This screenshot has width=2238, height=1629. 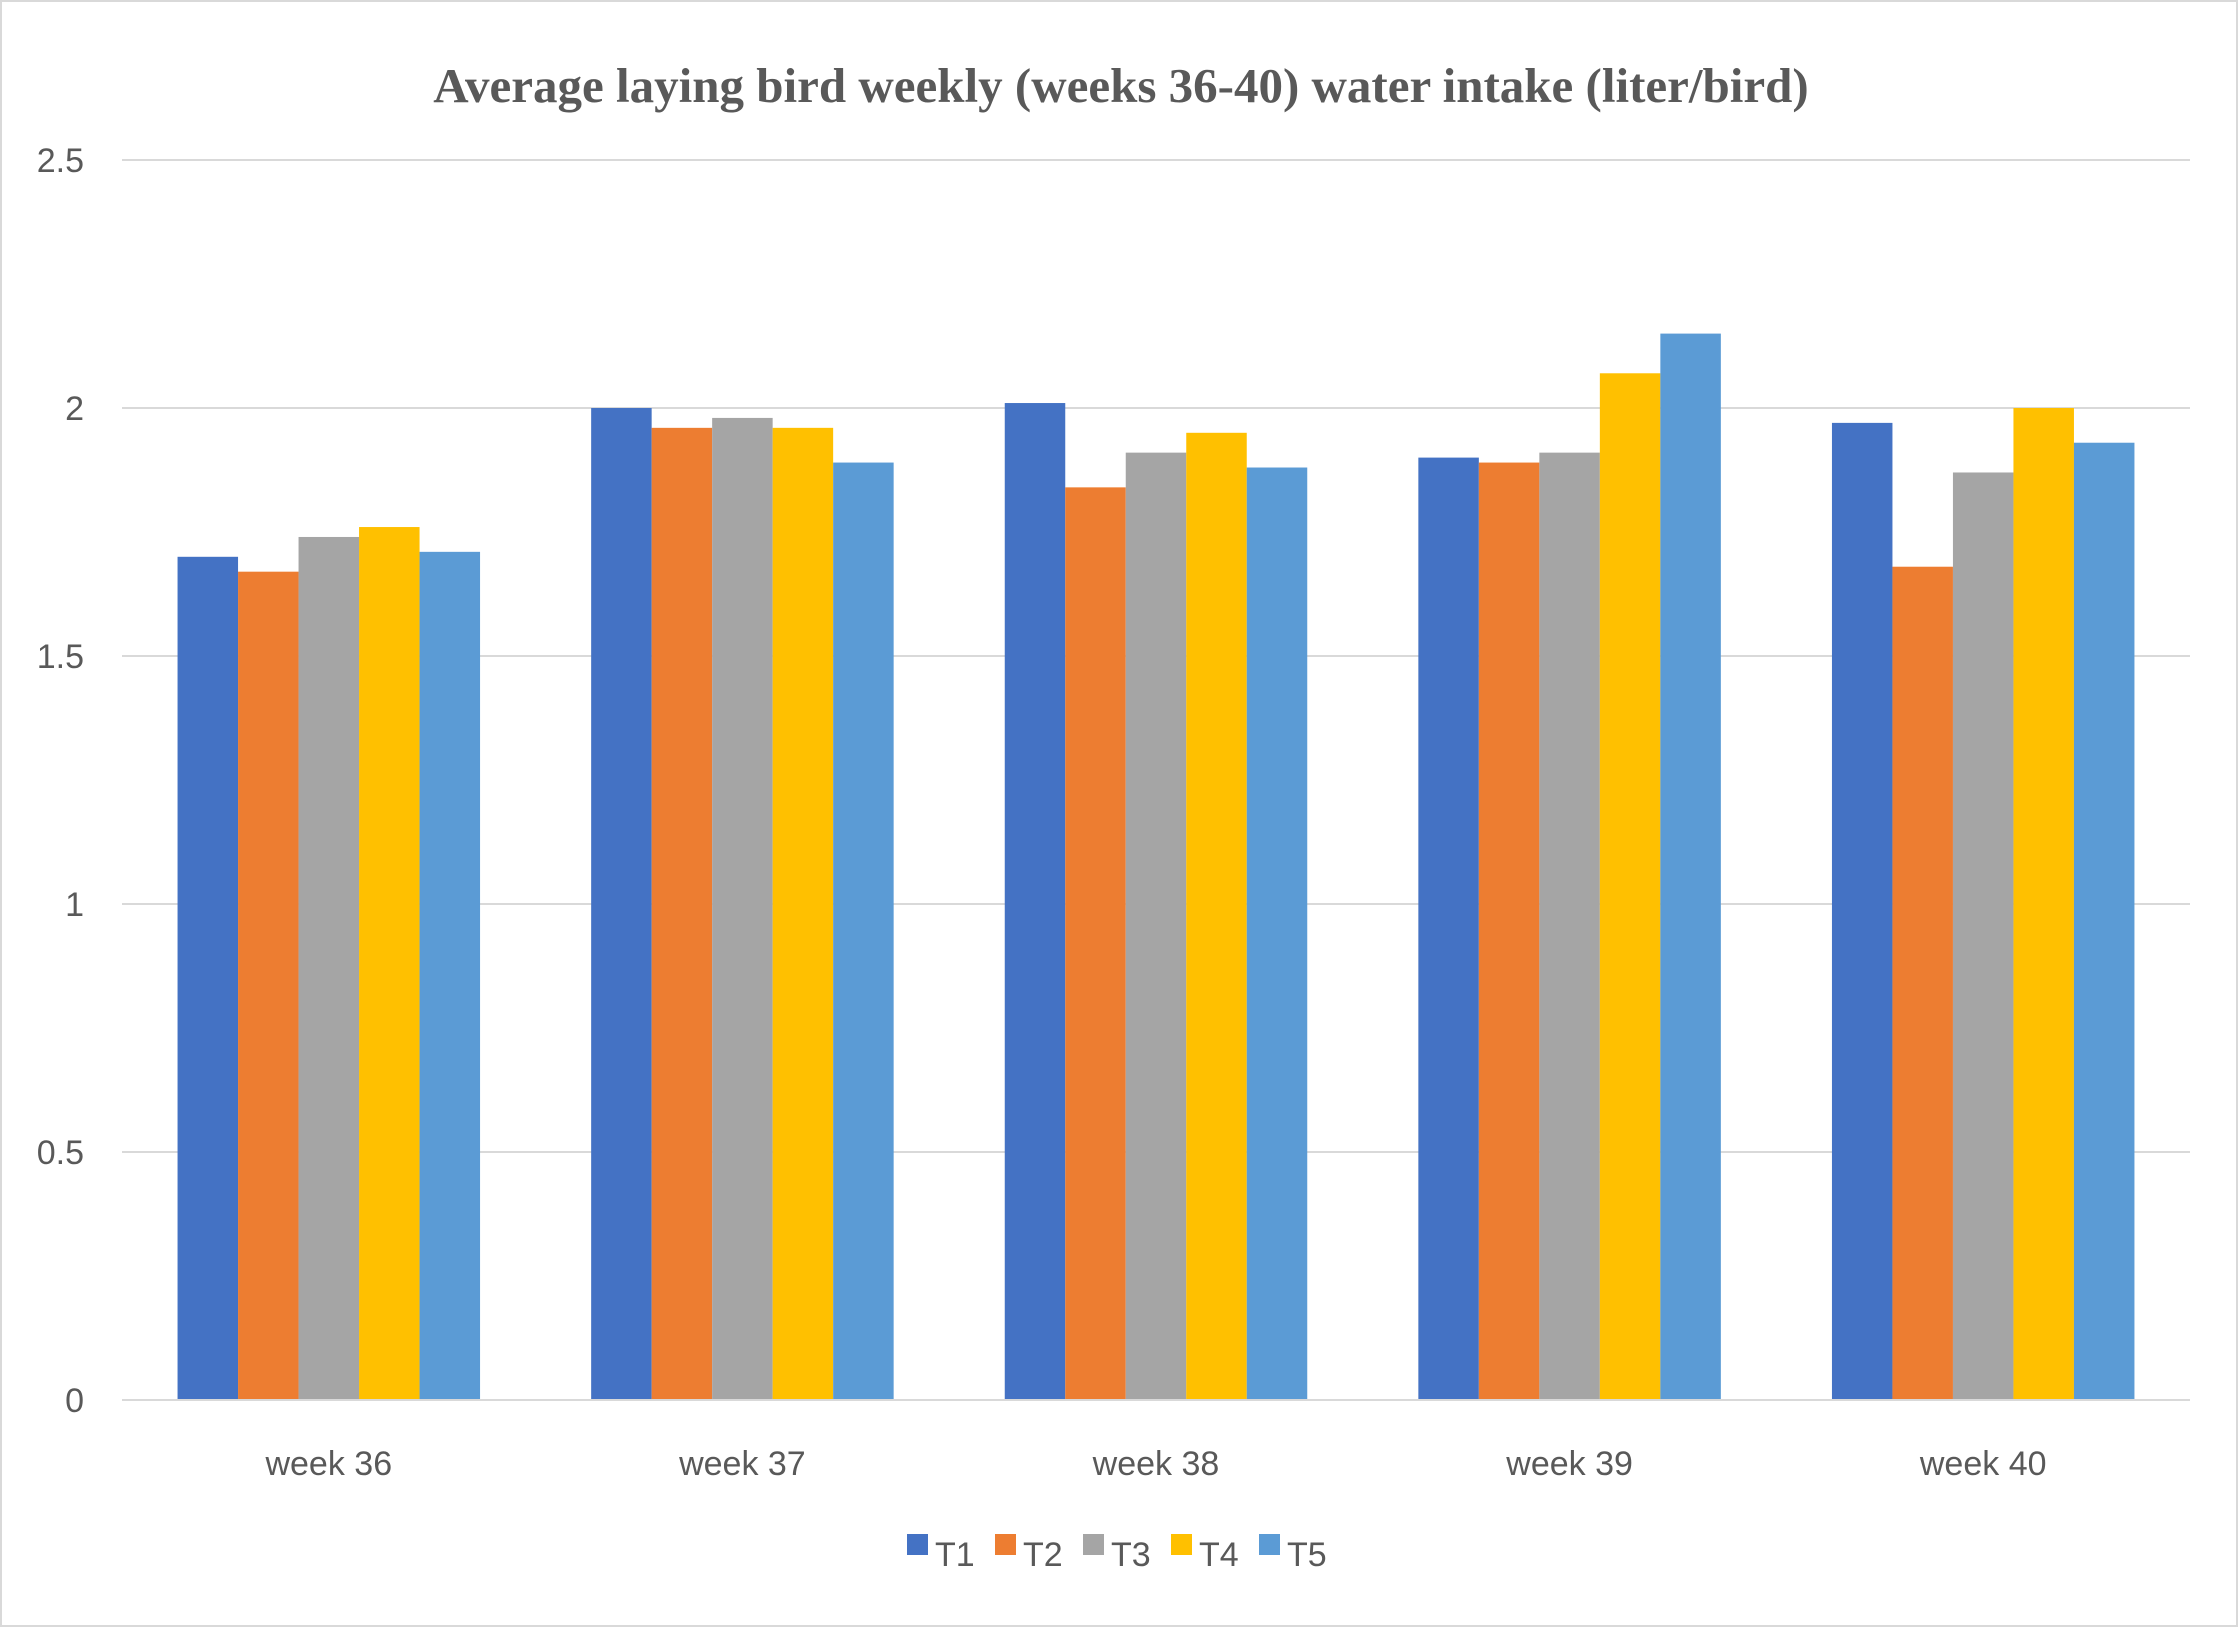 I want to click on legend-label-t1: T1, so click(x=955, y=1555).